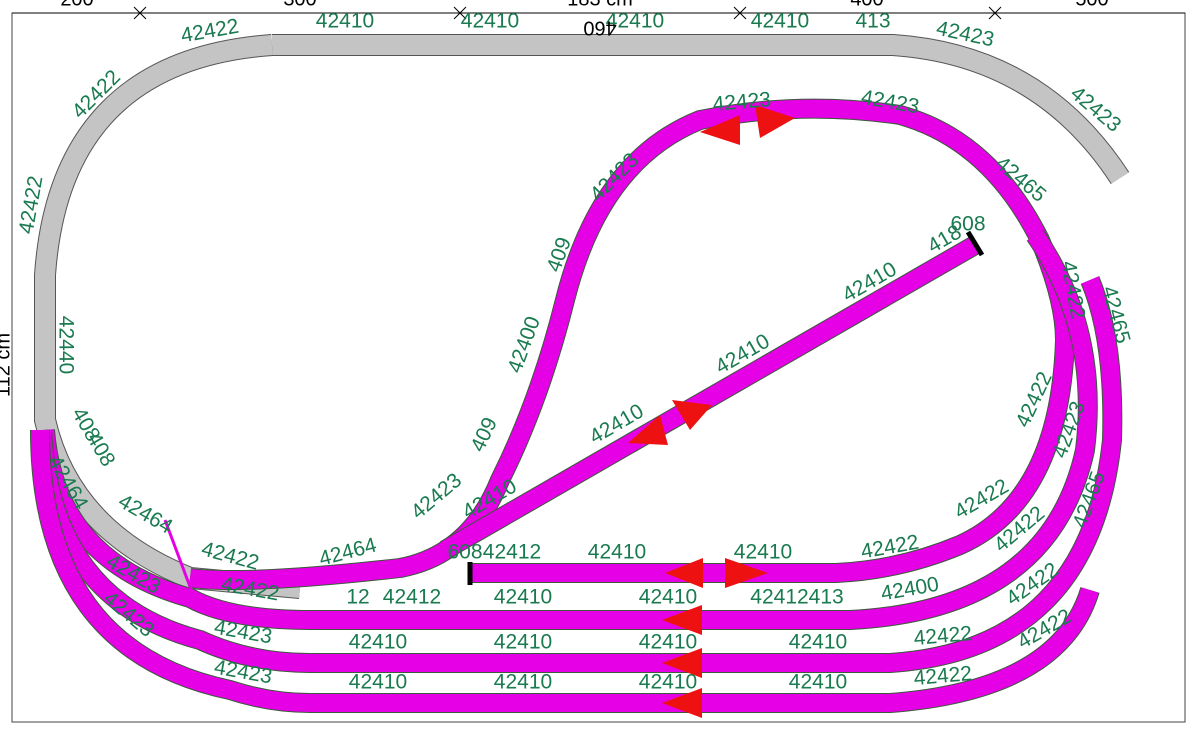 This screenshot has width=1200, height=736. What do you see at coordinates (1091, 5) in the screenshot?
I see `ruler-mark: 500` at bounding box center [1091, 5].